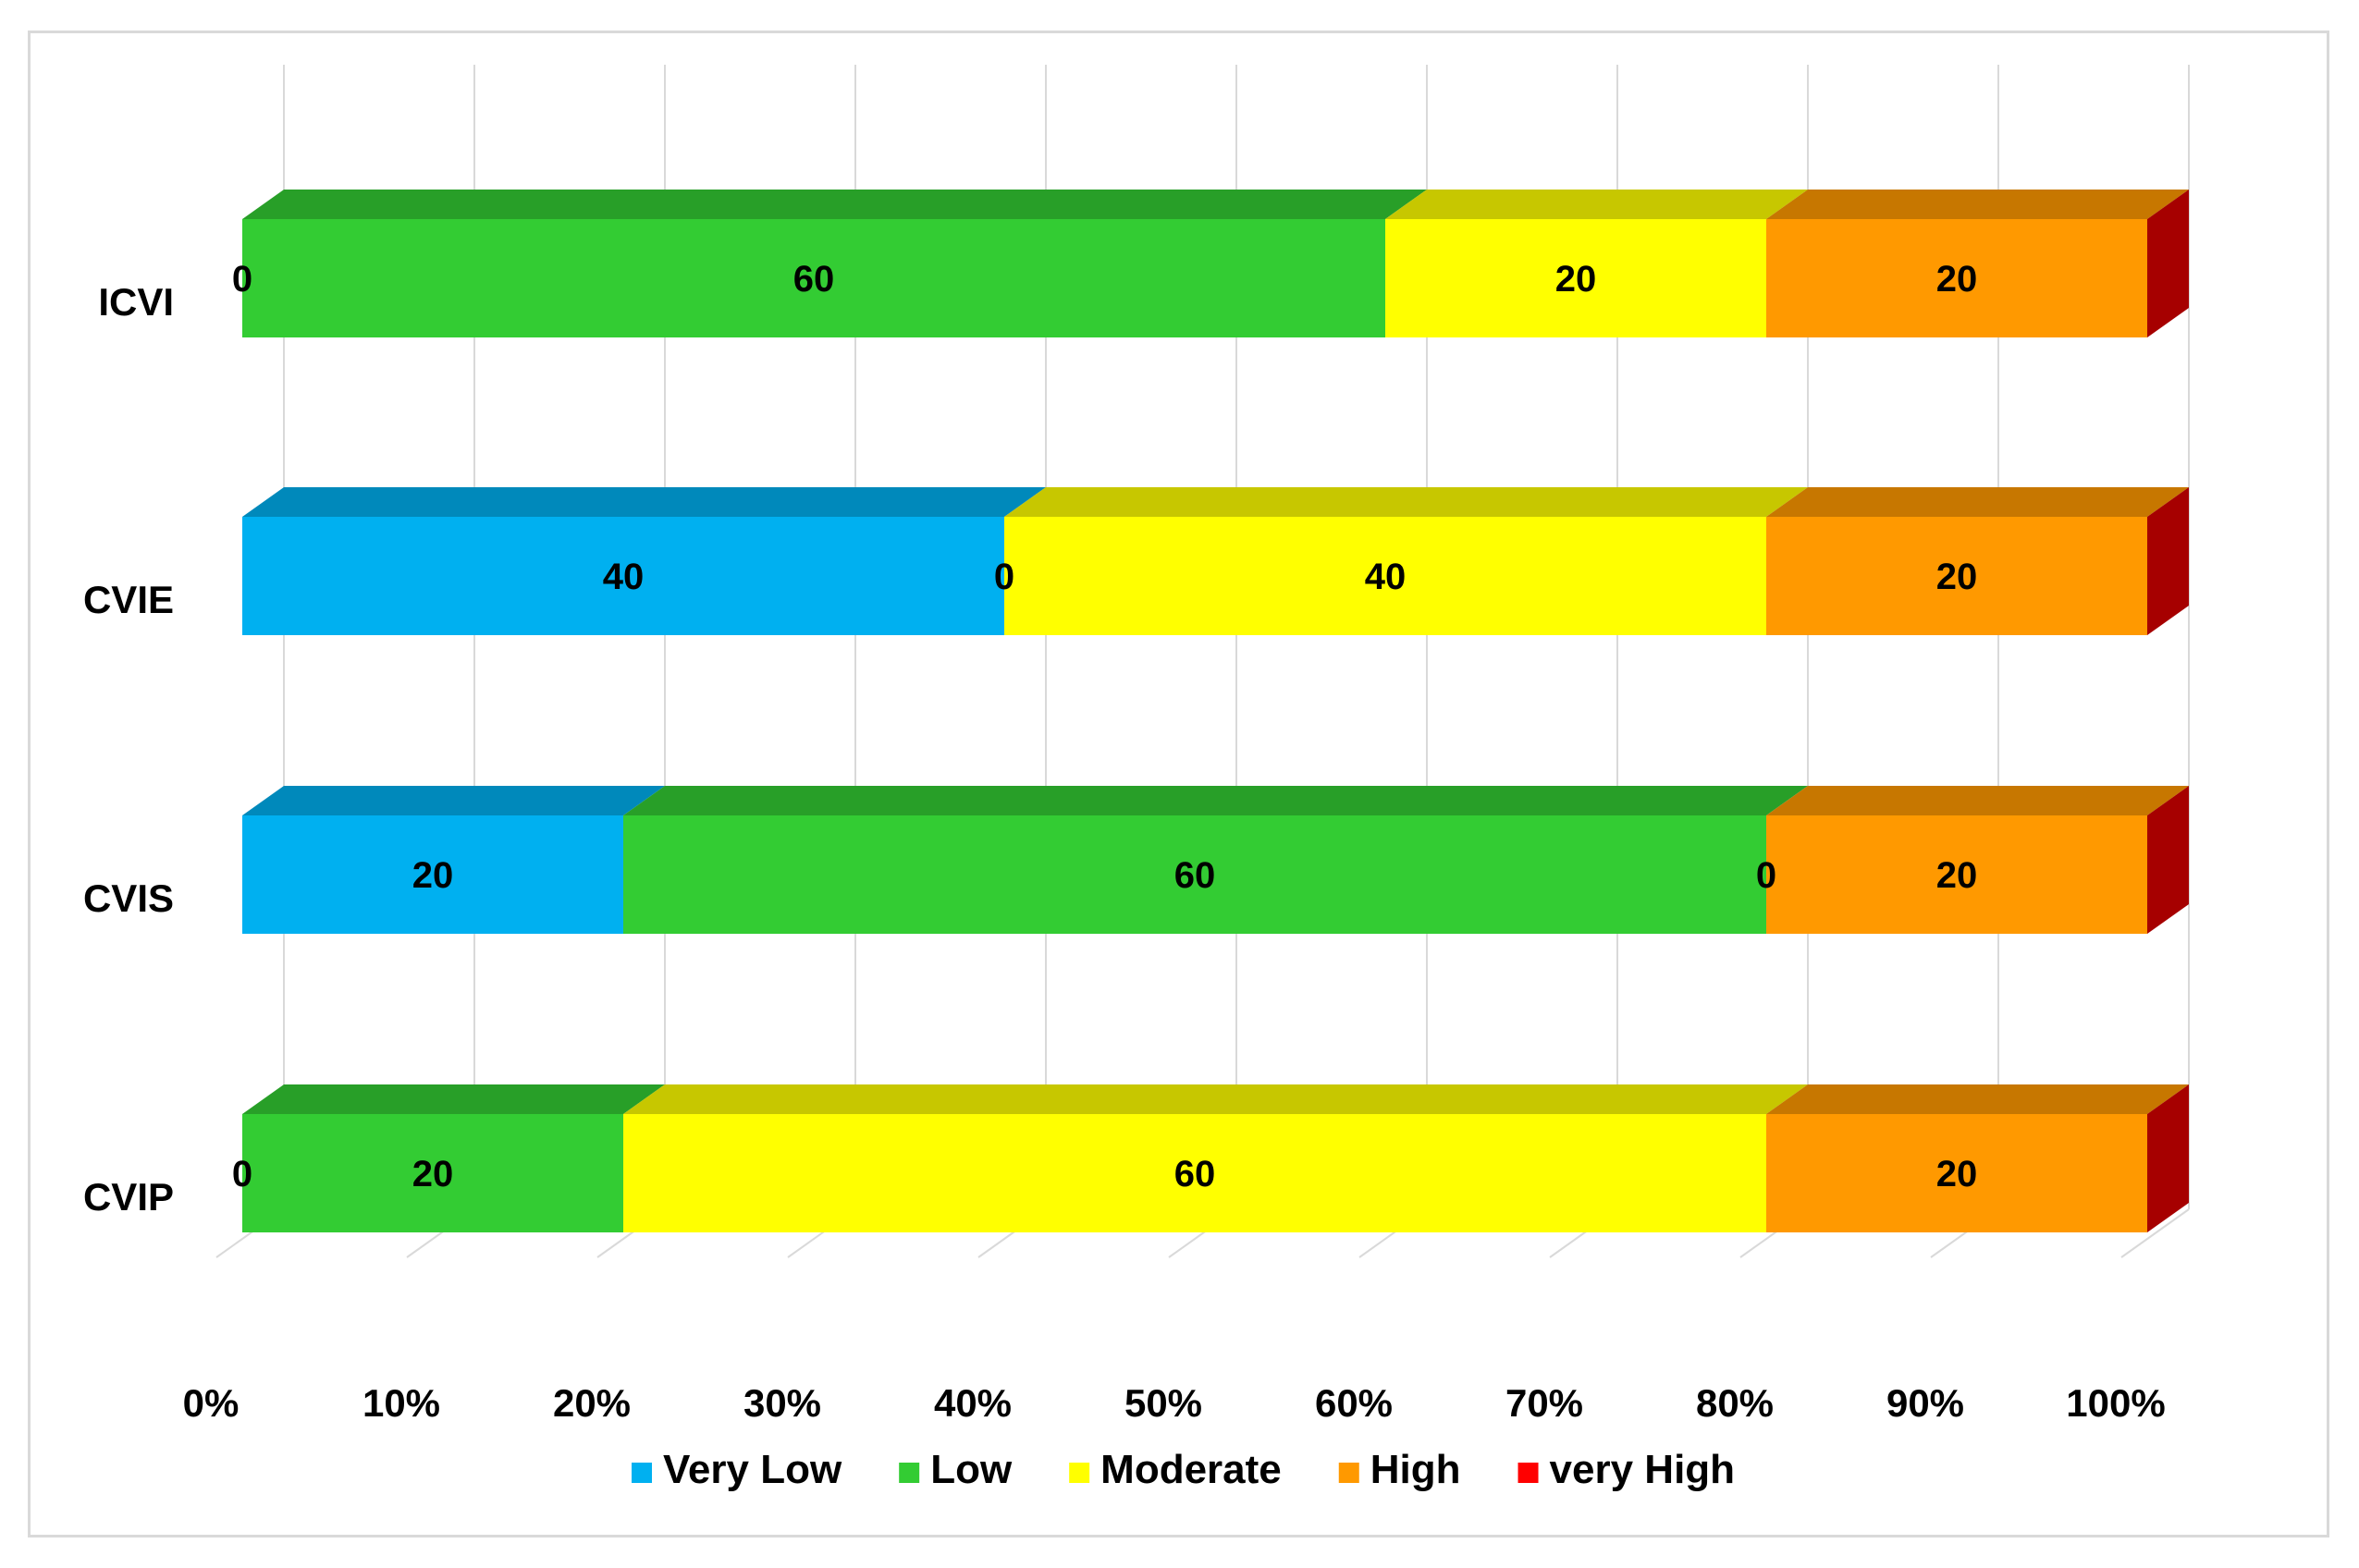 The width and height of the screenshot is (2359, 1568). I want to click on bar-segment-cvie-high, so click(1956, 576).